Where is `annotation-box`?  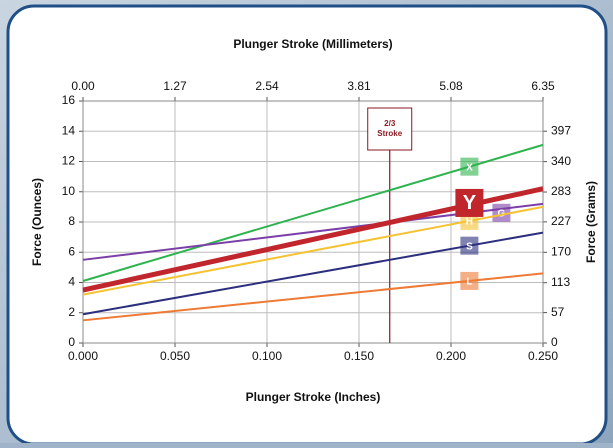 annotation-box is located at coordinates (390, 129).